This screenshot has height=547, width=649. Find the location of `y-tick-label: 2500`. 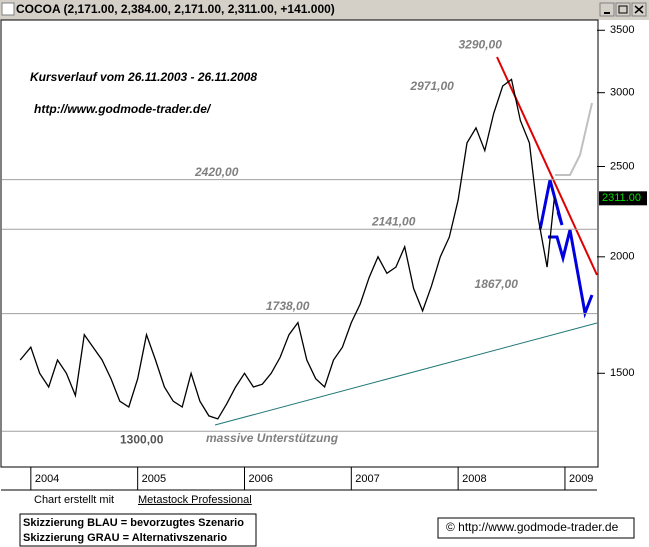

y-tick-label: 2500 is located at coordinates (622, 166).